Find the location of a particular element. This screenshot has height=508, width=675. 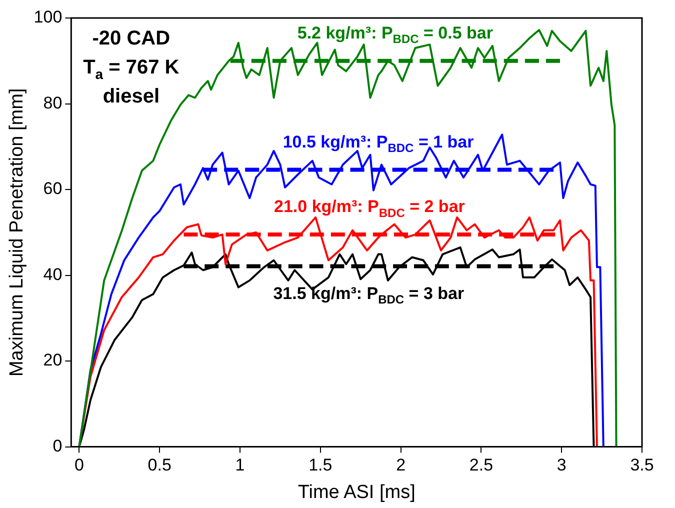

y-tick-label: 100 is located at coordinates (48, 17).